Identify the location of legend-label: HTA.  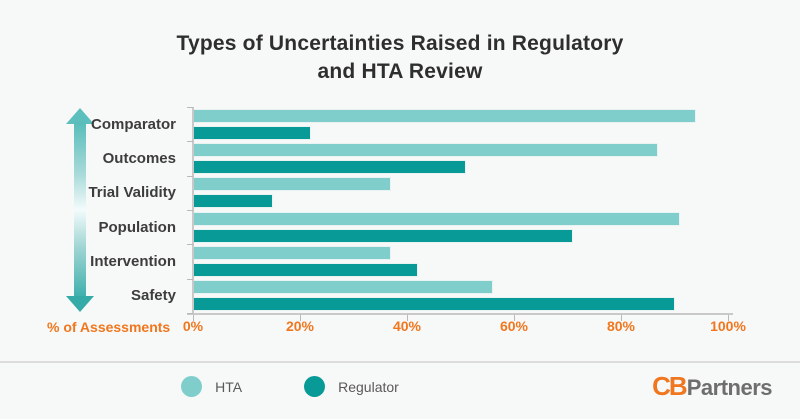
(229, 386).